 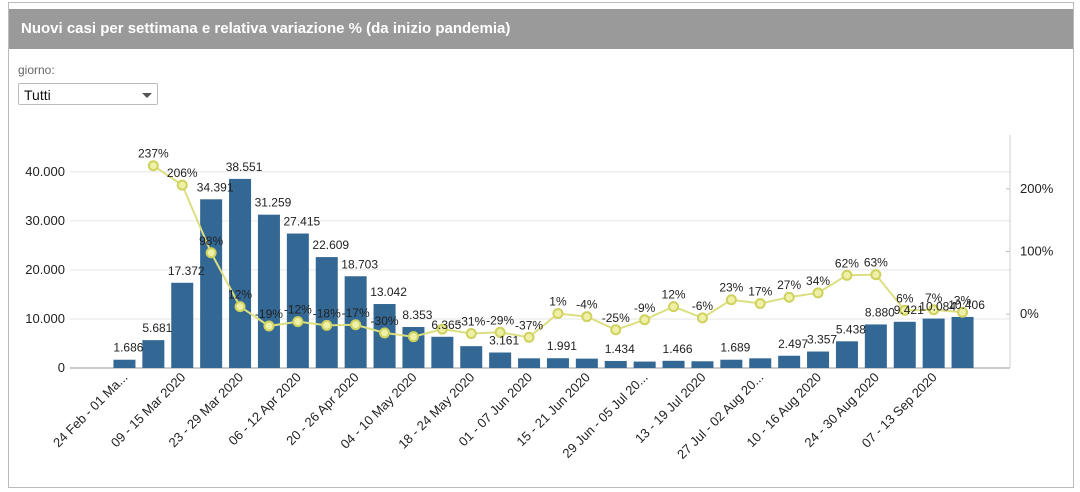 What do you see at coordinates (301, 222) in the screenshot?
I see `data-label: 27.415` at bounding box center [301, 222].